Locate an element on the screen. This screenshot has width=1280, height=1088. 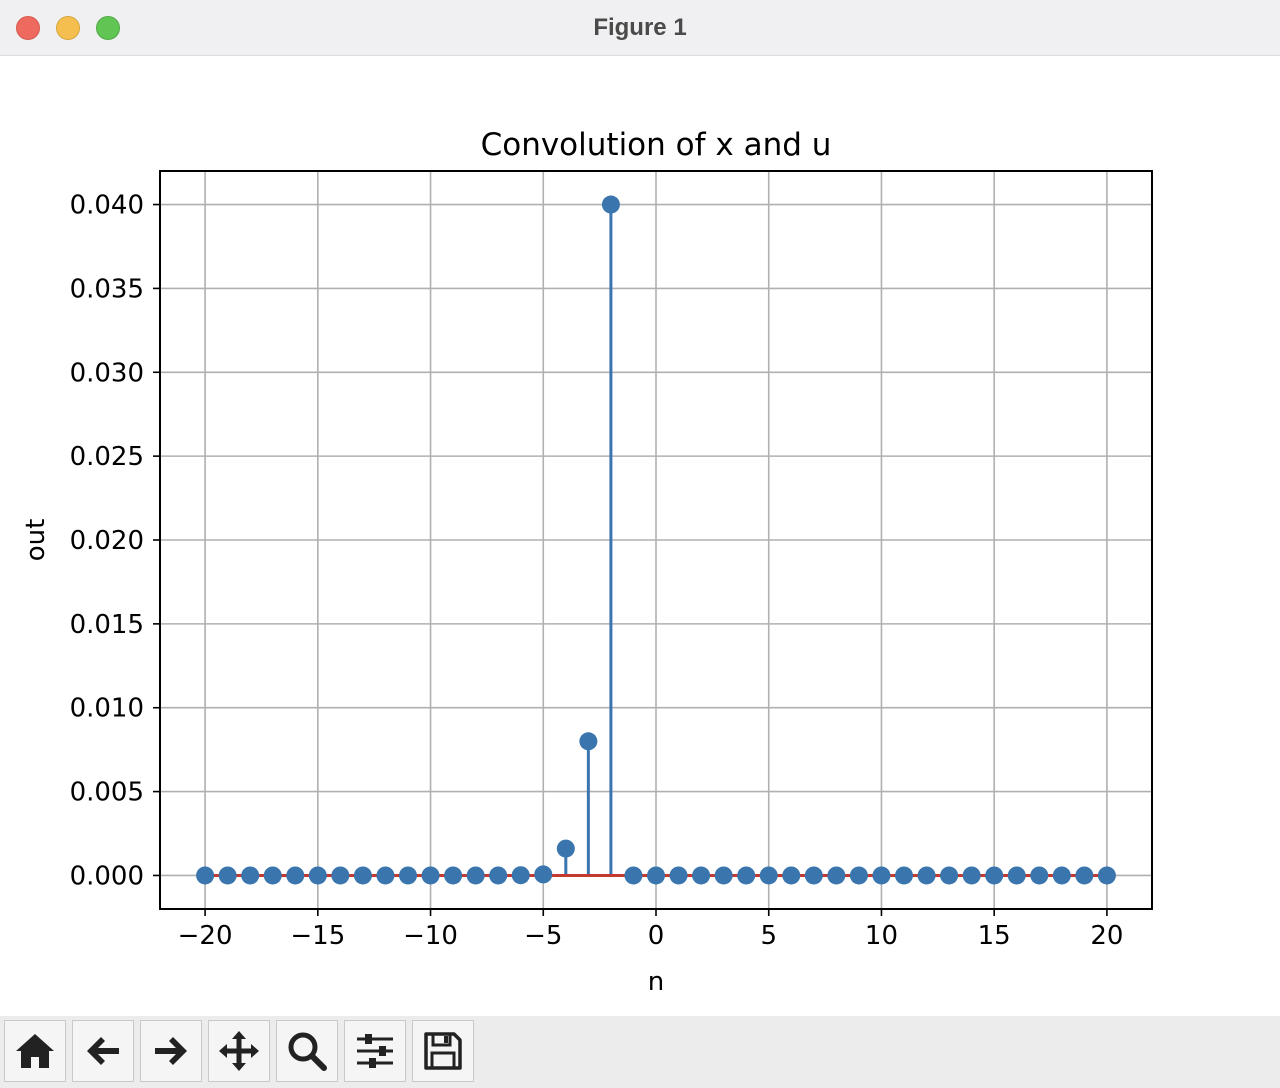
window-titlebar: Figure 1 is located at coordinates (640, 28).